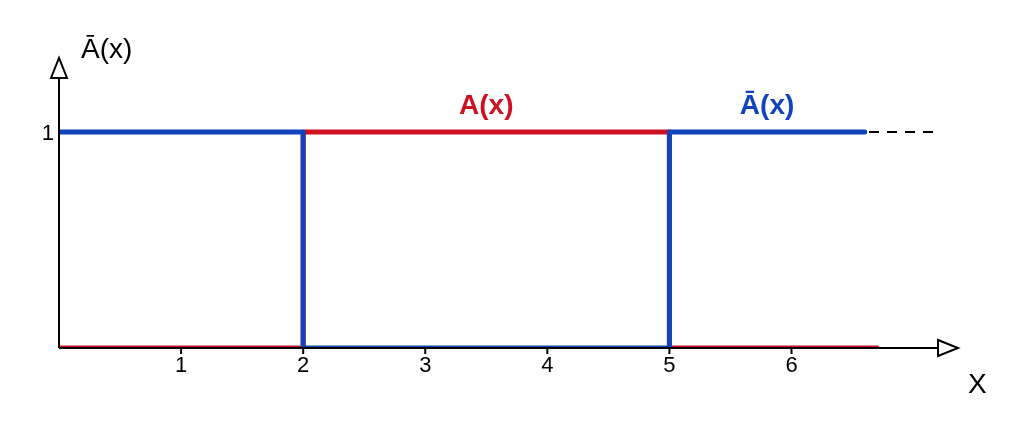 This screenshot has height=428, width=1010. I want to click on series-label: Ā(x), so click(767, 104).